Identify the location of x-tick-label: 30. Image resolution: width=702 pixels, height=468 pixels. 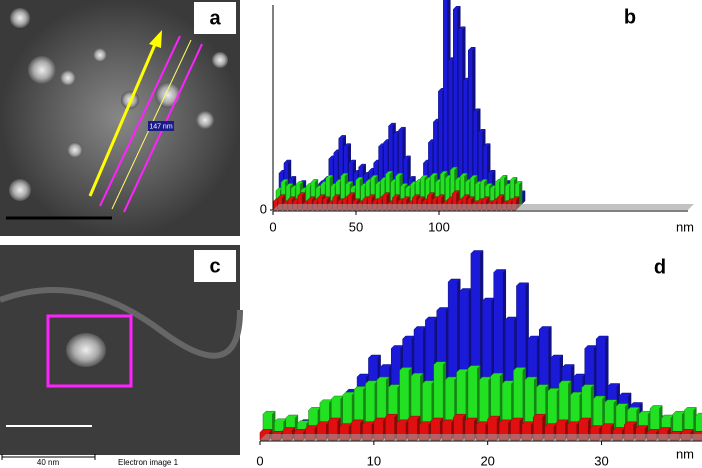
(601, 460).